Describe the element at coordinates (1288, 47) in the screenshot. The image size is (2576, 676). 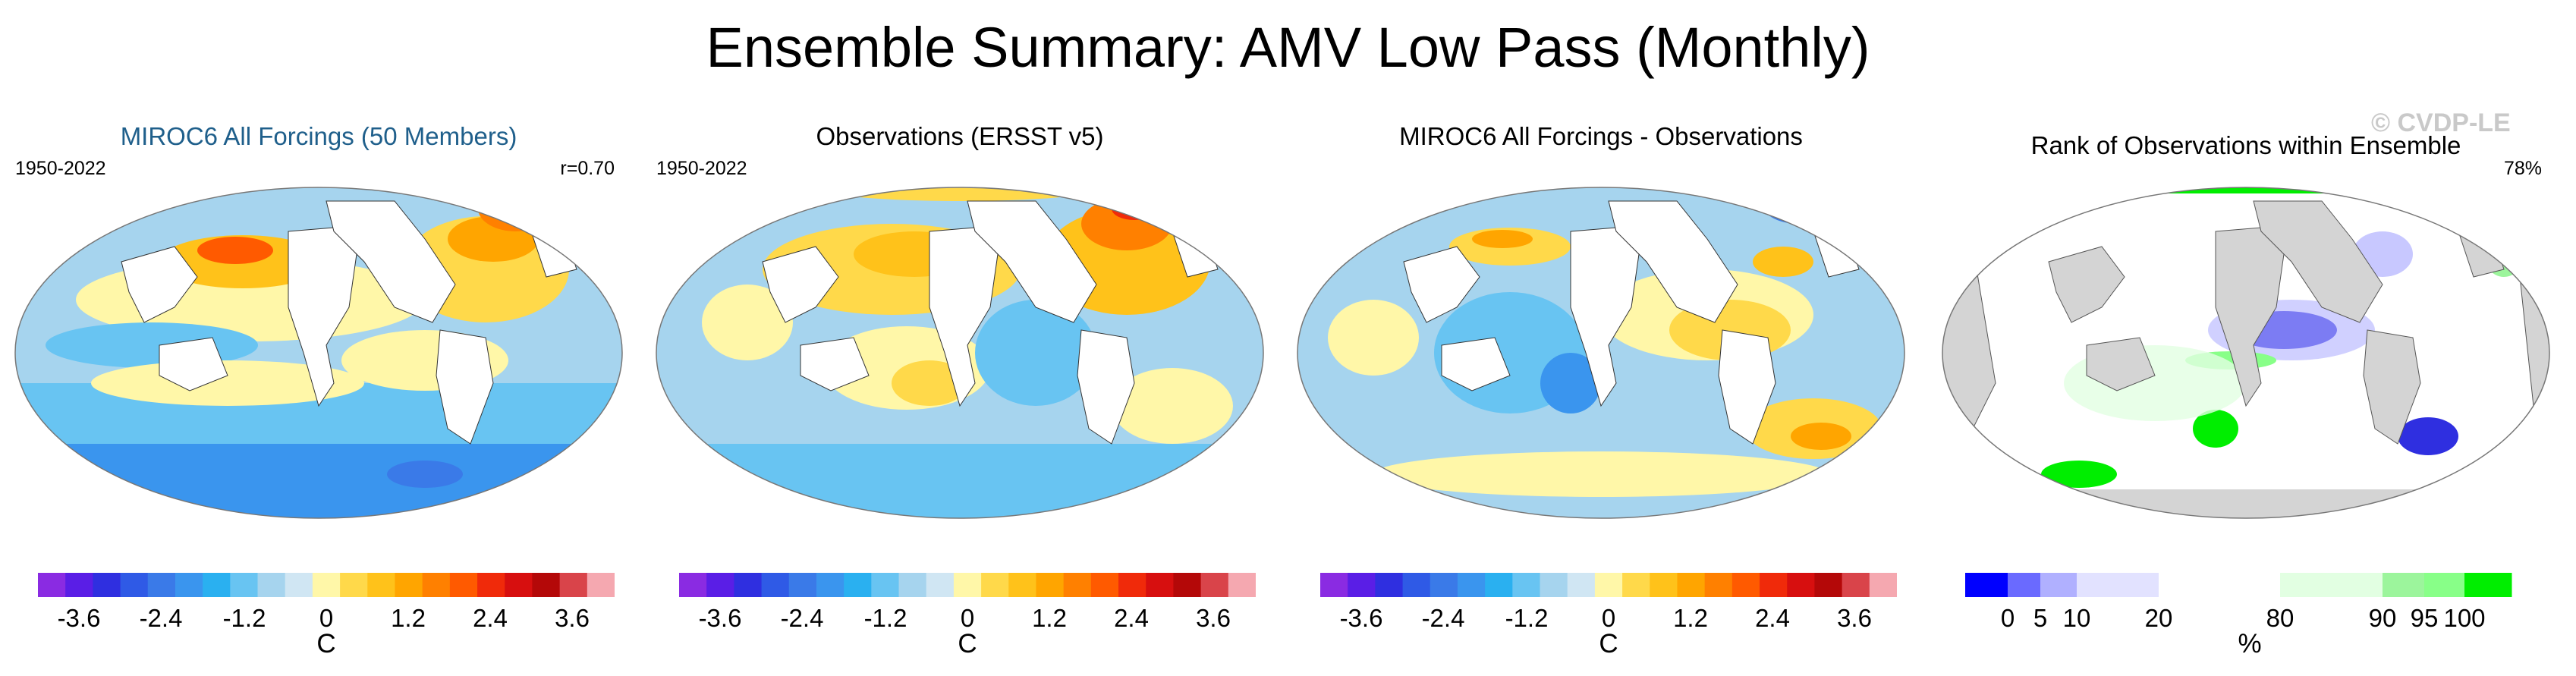
I see `figure-title: Ensemble Summary: AMV Low Pass (Monthly)` at that location.